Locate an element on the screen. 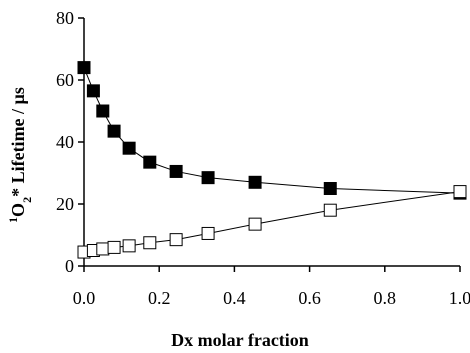 This screenshot has width=470, height=353. y-tick-label: 0 is located at coordinates (69, 266).